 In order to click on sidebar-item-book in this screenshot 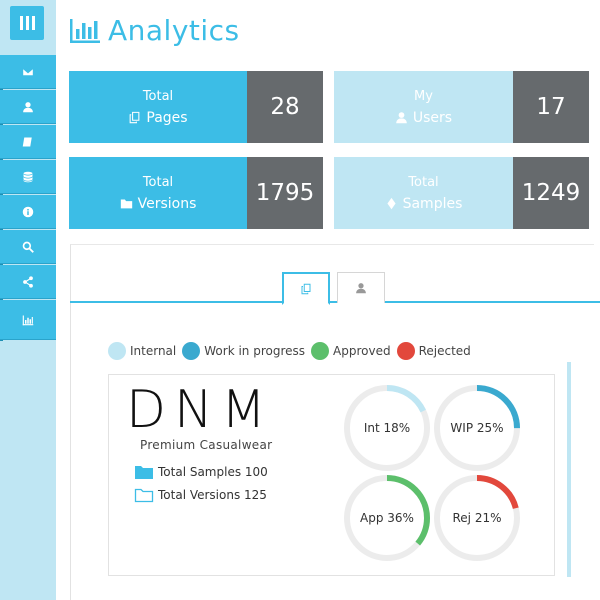, I will do `click(28, 142)`.